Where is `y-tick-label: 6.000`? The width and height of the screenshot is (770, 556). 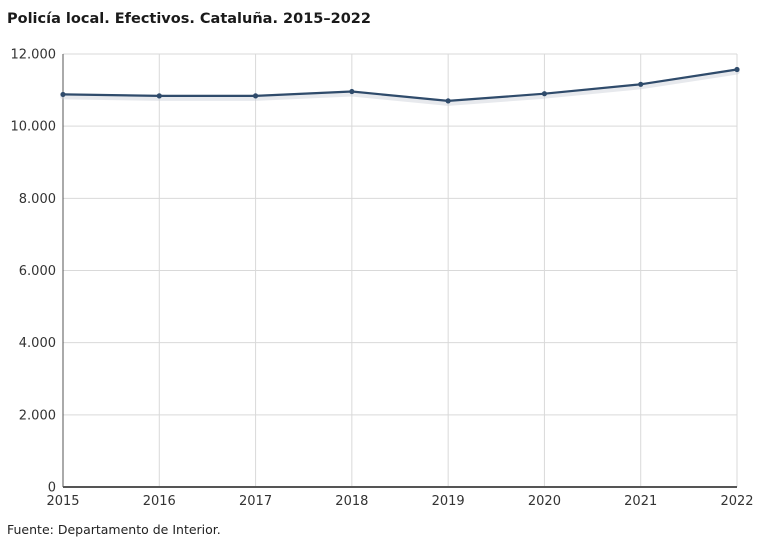 y-tick-label: 6.000 is located at coordinates (37, 271).